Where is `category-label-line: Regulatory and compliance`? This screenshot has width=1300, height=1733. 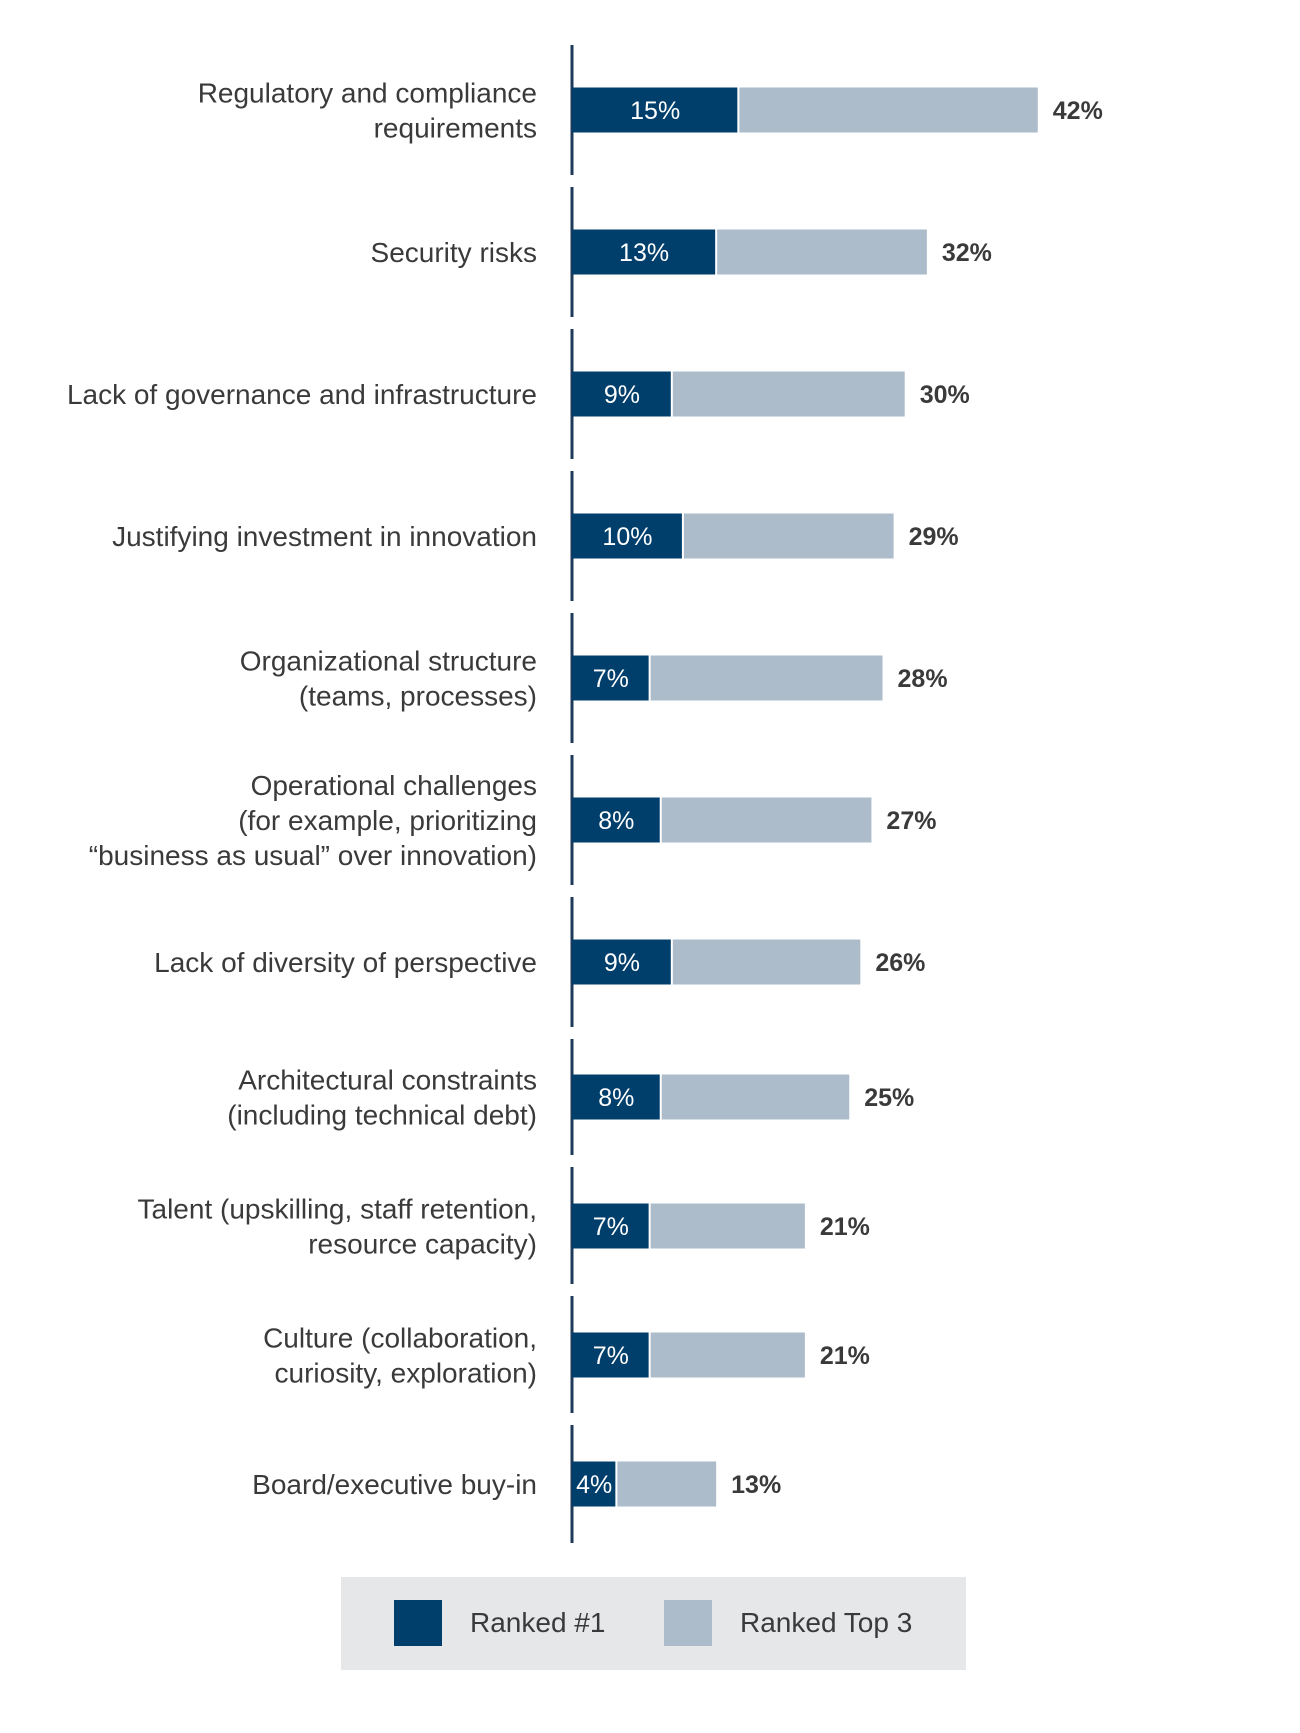 category-label-line: Regulatory and compliance is located at coordinates (367, 93).